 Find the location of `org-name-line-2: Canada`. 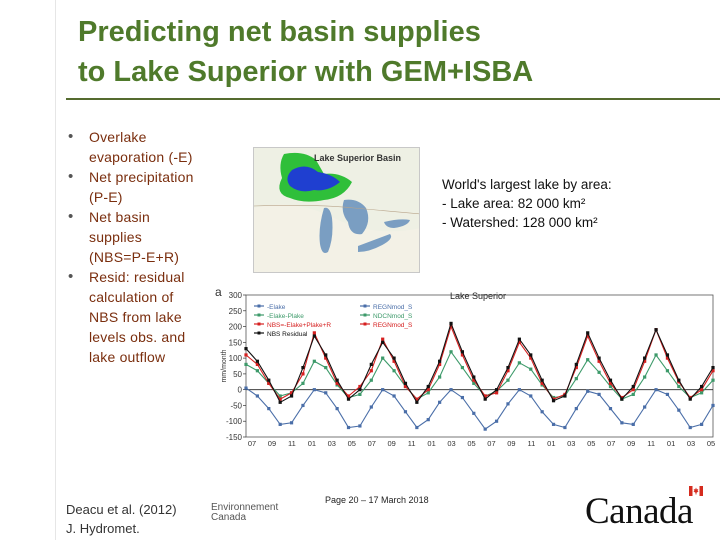

org-name-line-2: Canada is located at coordinates (229, 517).